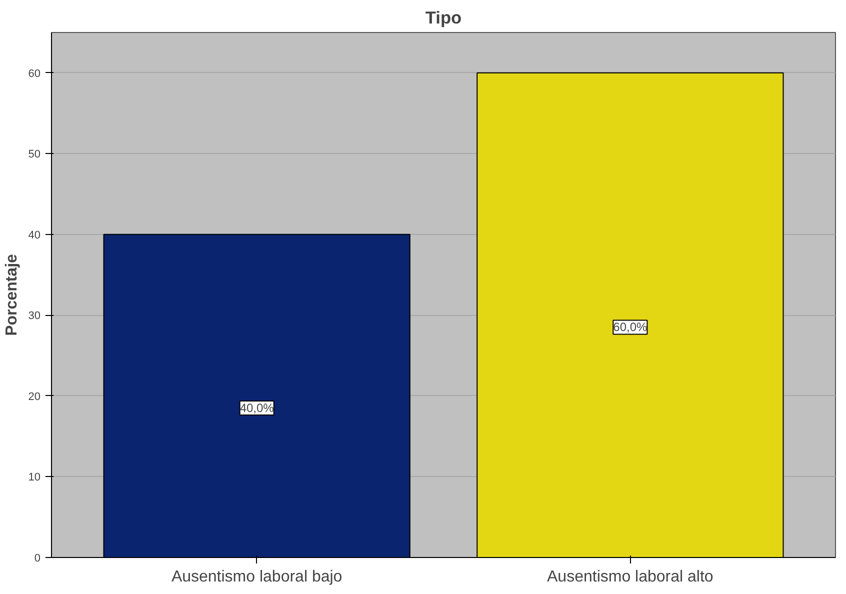  Describe the element at coordinates (34, 478) in the screenshot. I see `y-tick-label: 10` at that location.